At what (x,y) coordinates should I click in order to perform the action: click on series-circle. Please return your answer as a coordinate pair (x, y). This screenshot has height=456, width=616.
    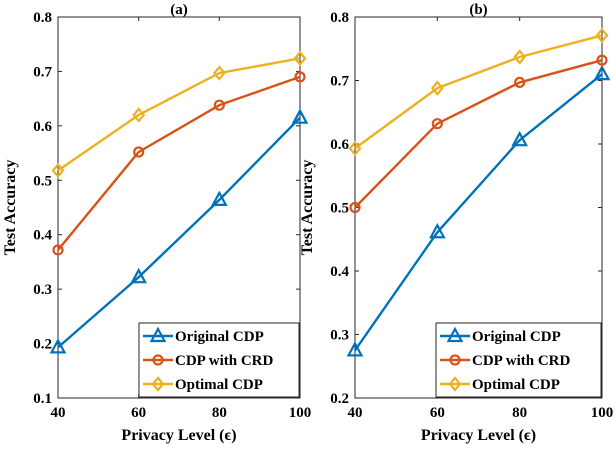
    Looking at the image, I should click on (478, 134).